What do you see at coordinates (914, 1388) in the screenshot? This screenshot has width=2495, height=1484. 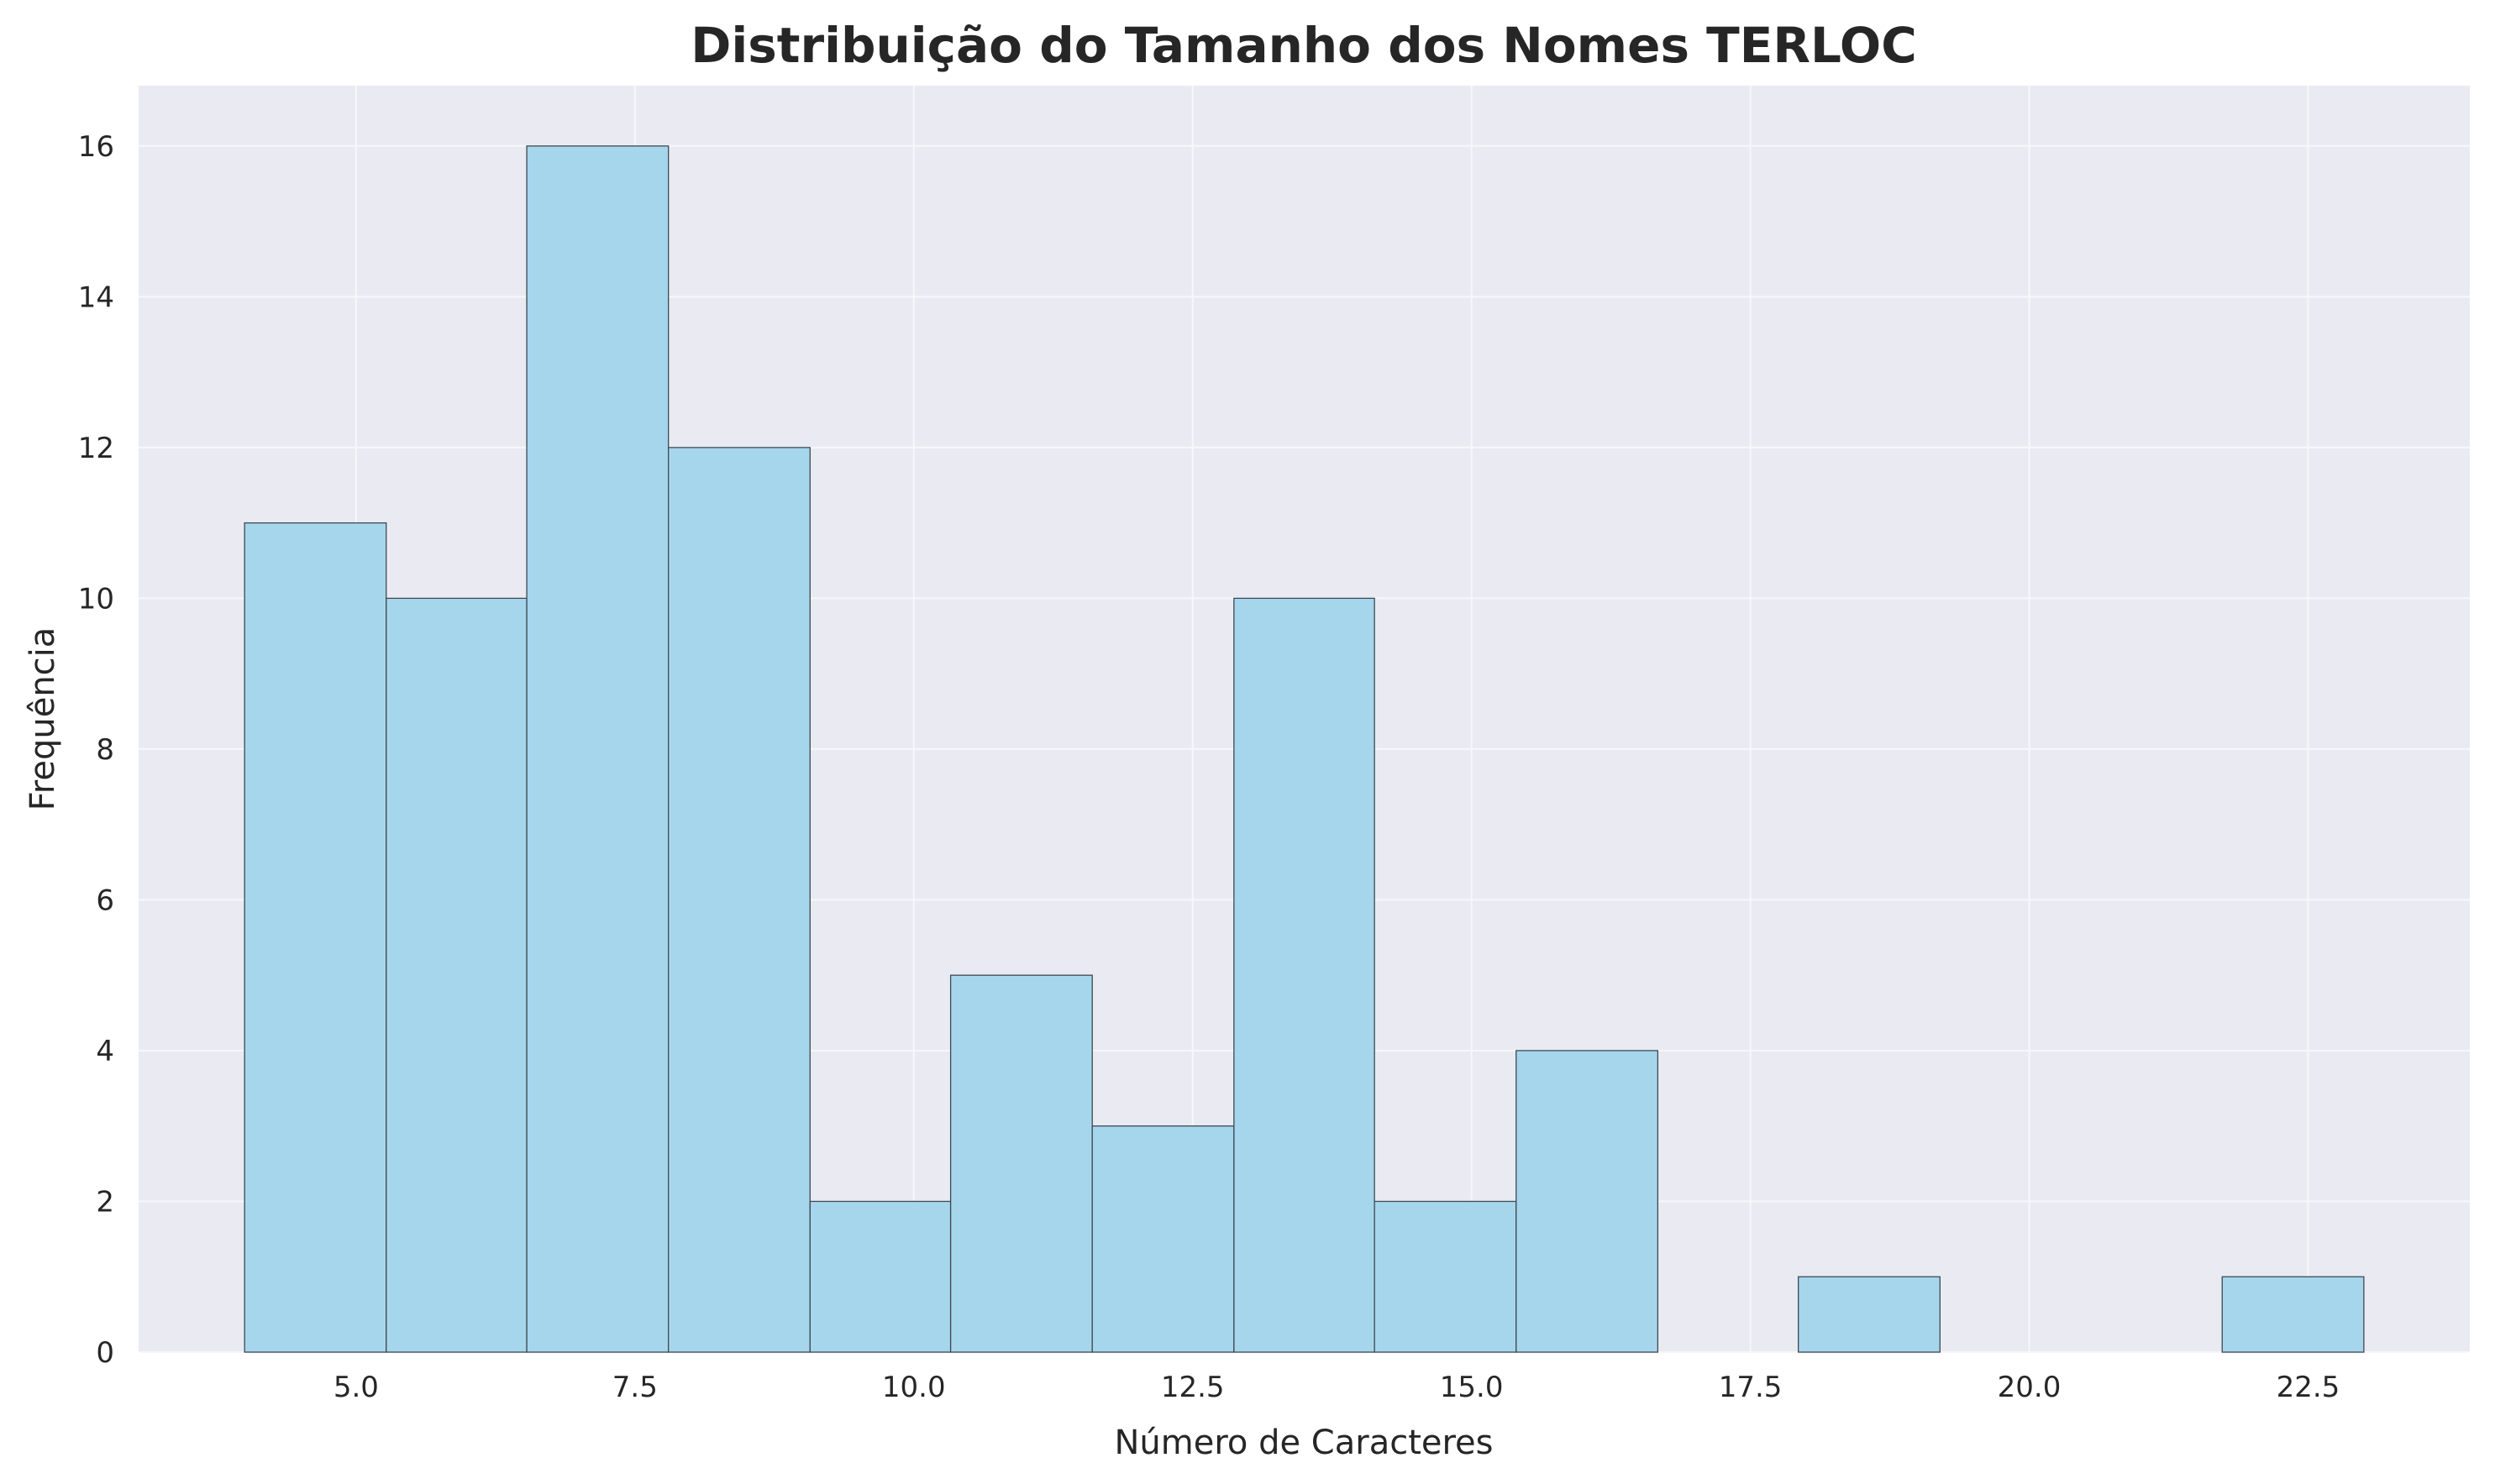 I see `x-tick-label: 10.0` at bounding box center [914, 1388].